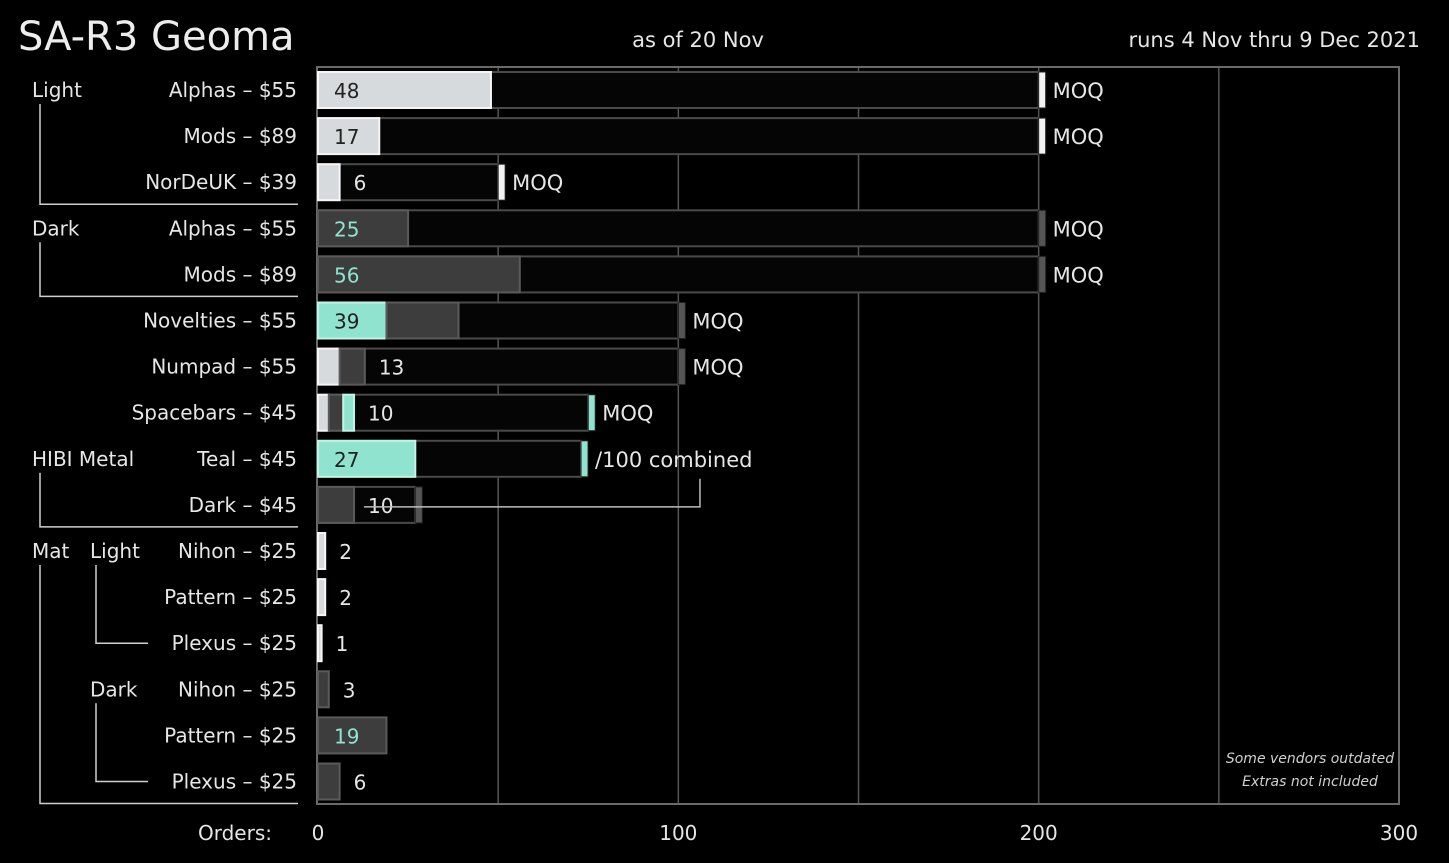 Image resolution: width=1449 pixels, height=863 pixels. I want to click on row-label: NorDeUK – $39, so click(221, 182).